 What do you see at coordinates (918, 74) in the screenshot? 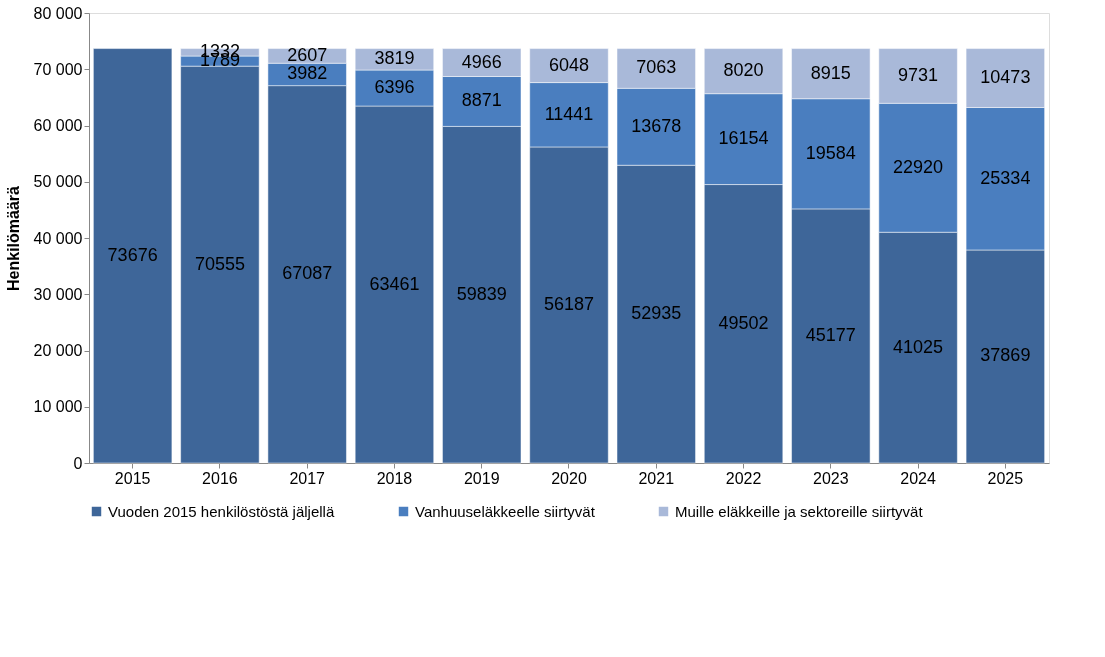
I see `data-label: 9731` at bounding box center [918, 74].